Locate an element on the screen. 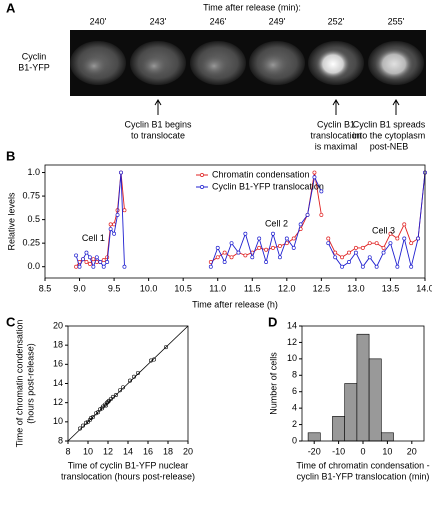 Image resolution: width=432 pixels, height=515 pixels. arrows is located at coordinates (277, 107).